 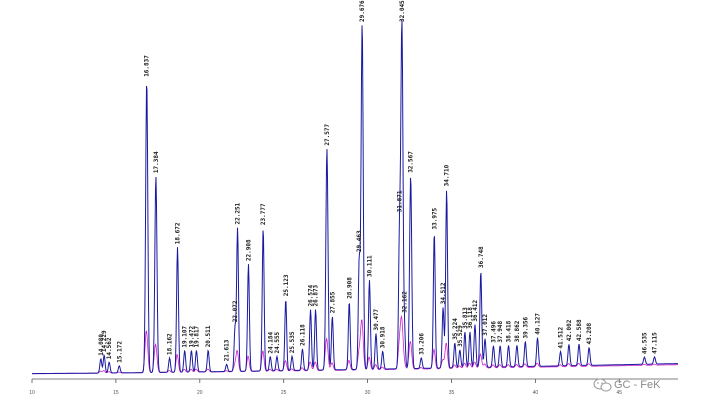 What do you see at coordinates (302, 335) in the screenshot?
I see `peak-label: 26.118` at bounding box center [302, 335].